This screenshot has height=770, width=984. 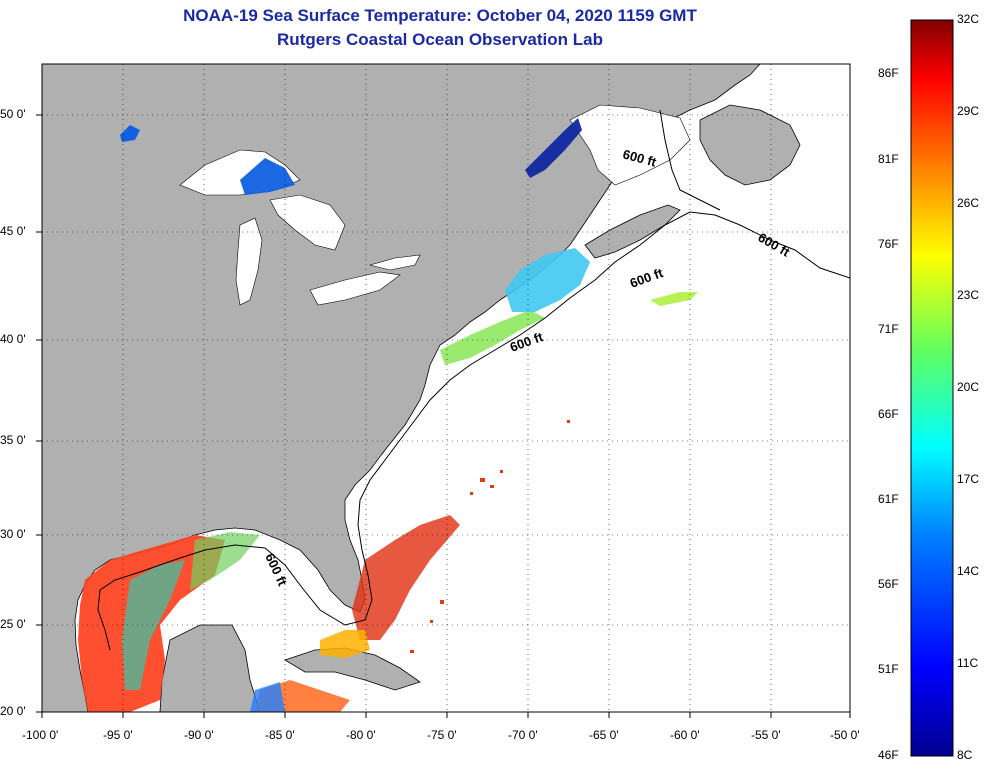 I want to click on colorbar-celsius-label: 17C, so click(x=968, y=479).